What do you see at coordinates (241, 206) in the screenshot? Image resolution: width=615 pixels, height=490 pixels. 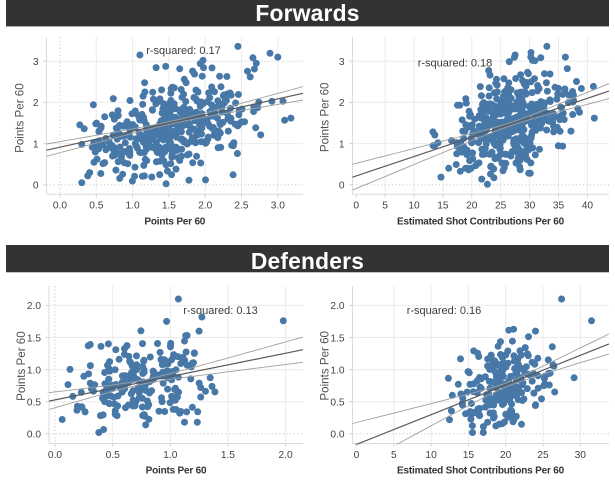 I see `svg-text: 2.5` at bounding box center [241, 206].